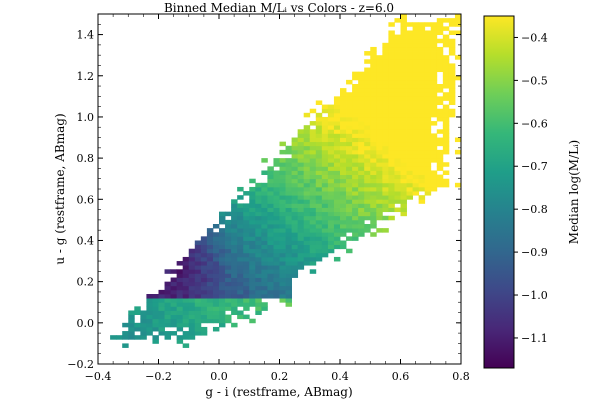 The width and height of the screenshot is (600, 400). Describe the element at coordinates (534, 80) in the screenshot. I see `colorbar-tick-label: −0.5` at that location.